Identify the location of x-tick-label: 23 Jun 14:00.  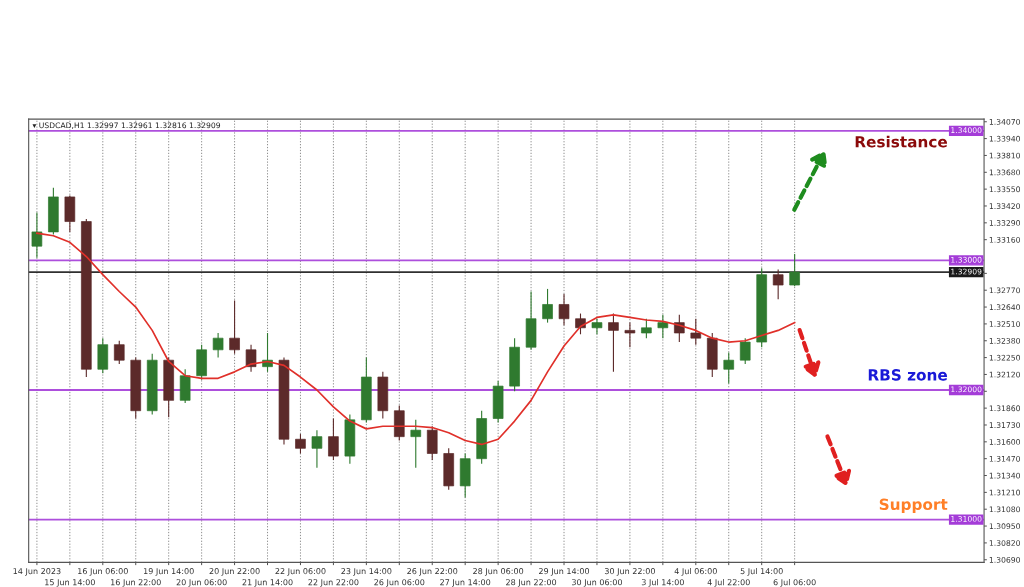
(366, 572).